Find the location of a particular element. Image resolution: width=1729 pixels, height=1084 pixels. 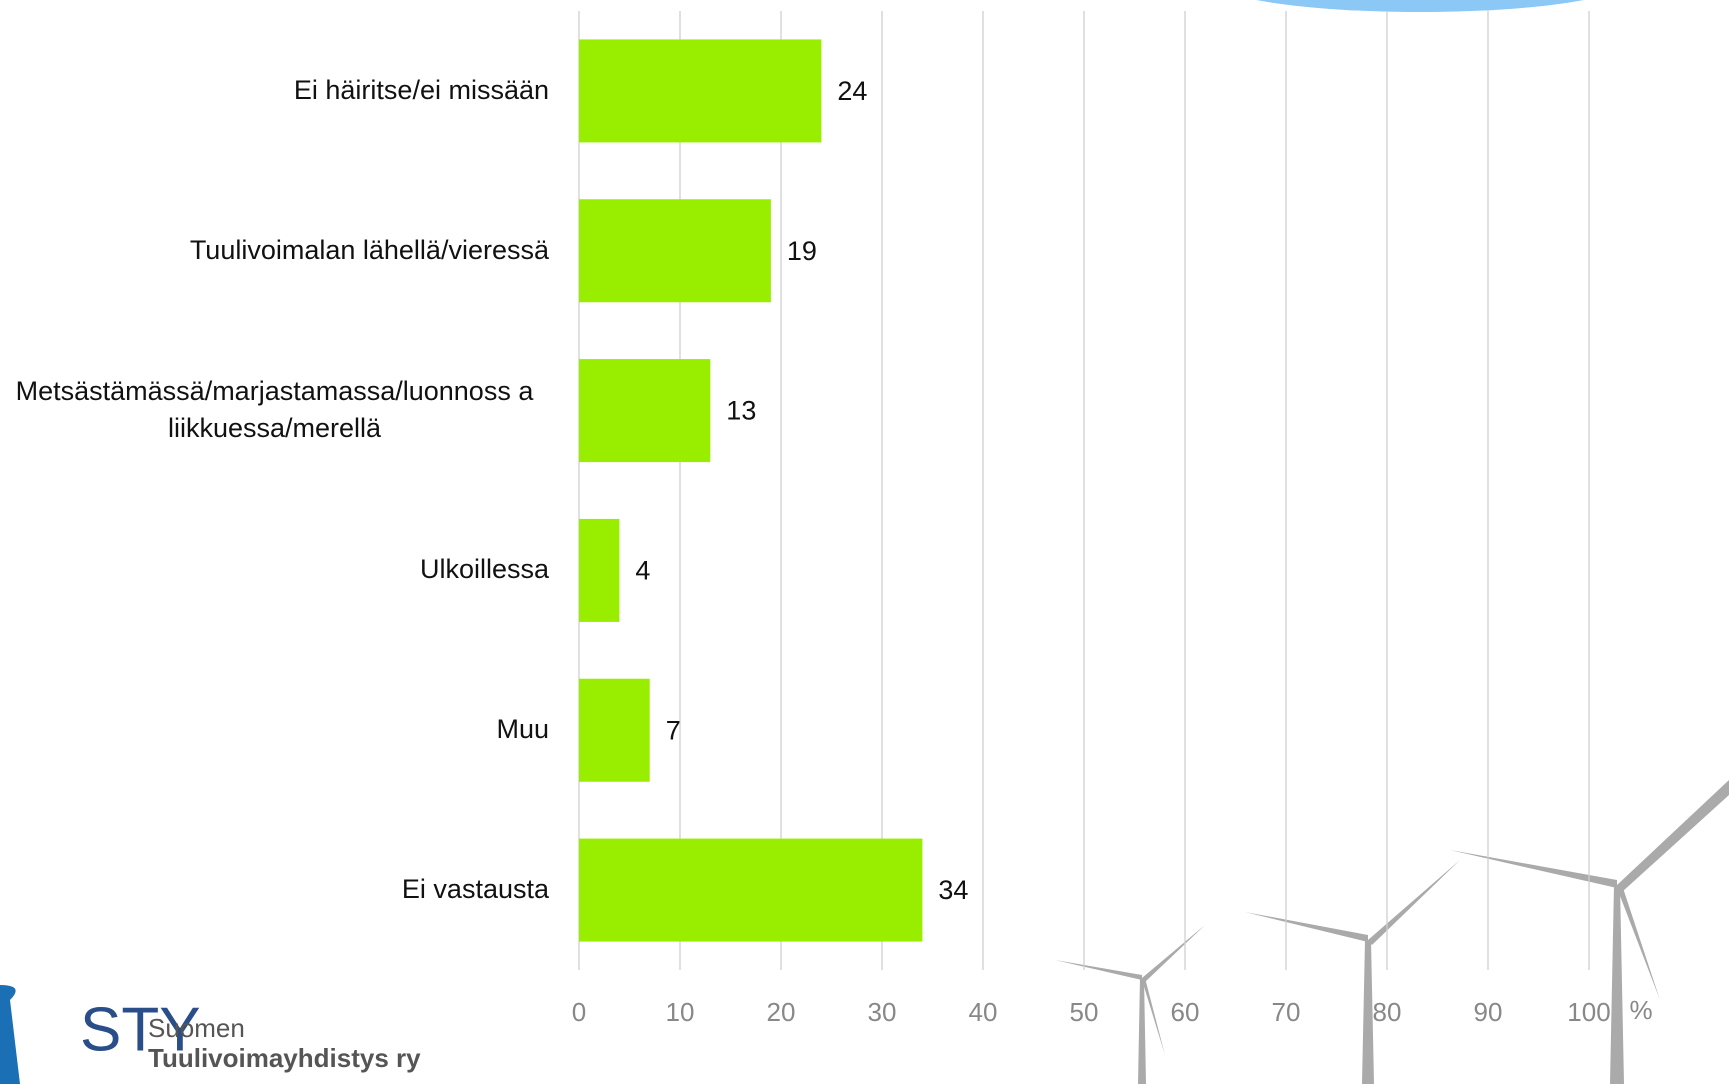

x-tick-label: 70 is located at coordinates (1286, 1012).